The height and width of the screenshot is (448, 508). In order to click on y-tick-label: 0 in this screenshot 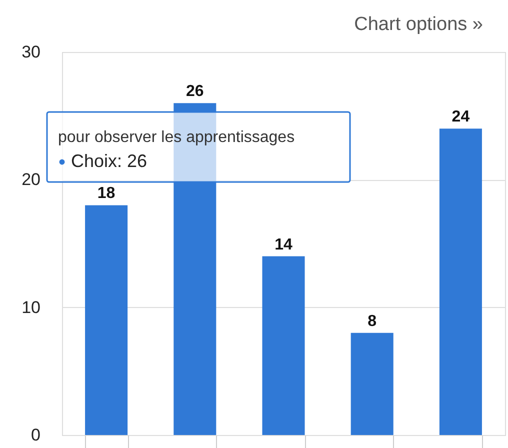, I will do `click(35, 435)`.